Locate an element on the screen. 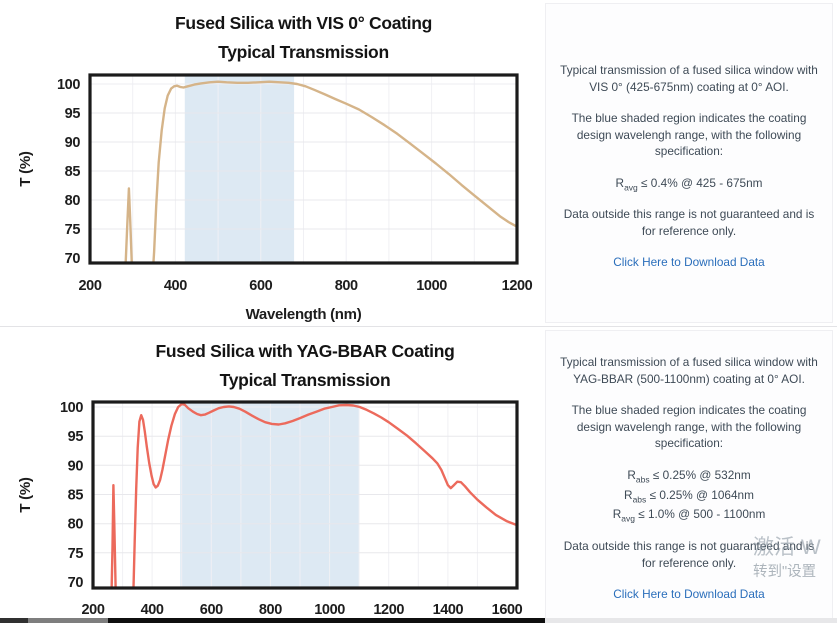 This screenshot has height=623, width=837. chart-title: Fused Silica with YAG-BBAR Coating is located at coordinates (304, 351).